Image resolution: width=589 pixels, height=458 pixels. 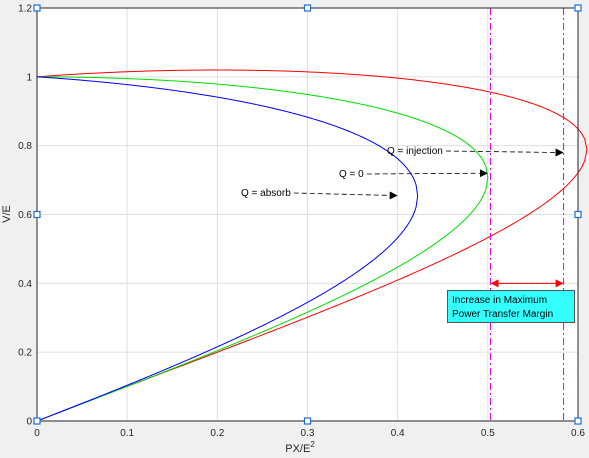 I want to click on callout-line-2: Power Transfer Margin, so click(x=503, y=314).